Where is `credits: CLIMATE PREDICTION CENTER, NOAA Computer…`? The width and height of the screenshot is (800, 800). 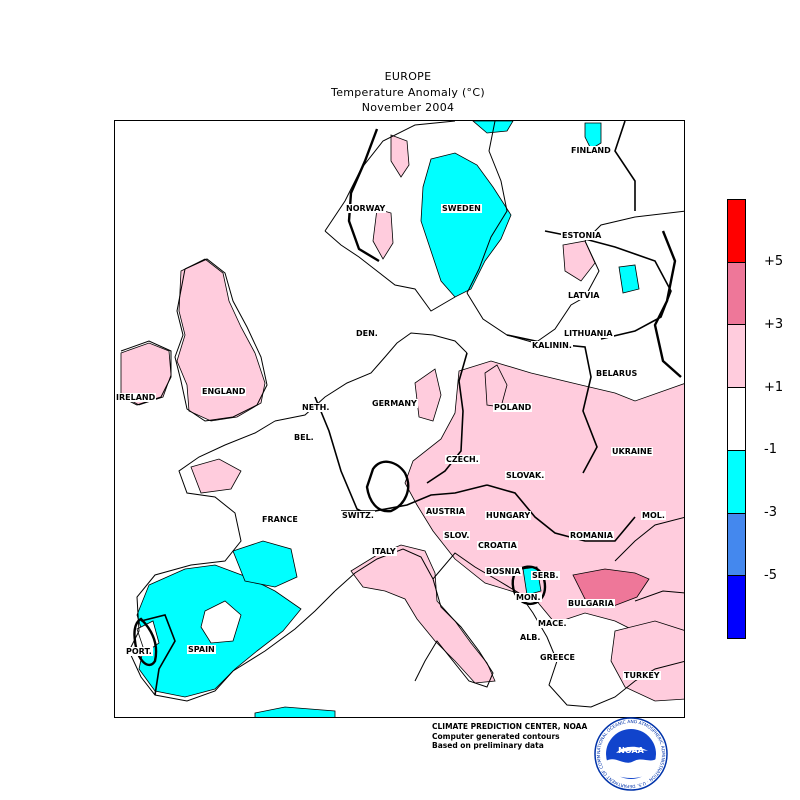 credits: CLIMATE PREDICTION CENTER, NOAA Computer… is located at coordinates (509, 736).